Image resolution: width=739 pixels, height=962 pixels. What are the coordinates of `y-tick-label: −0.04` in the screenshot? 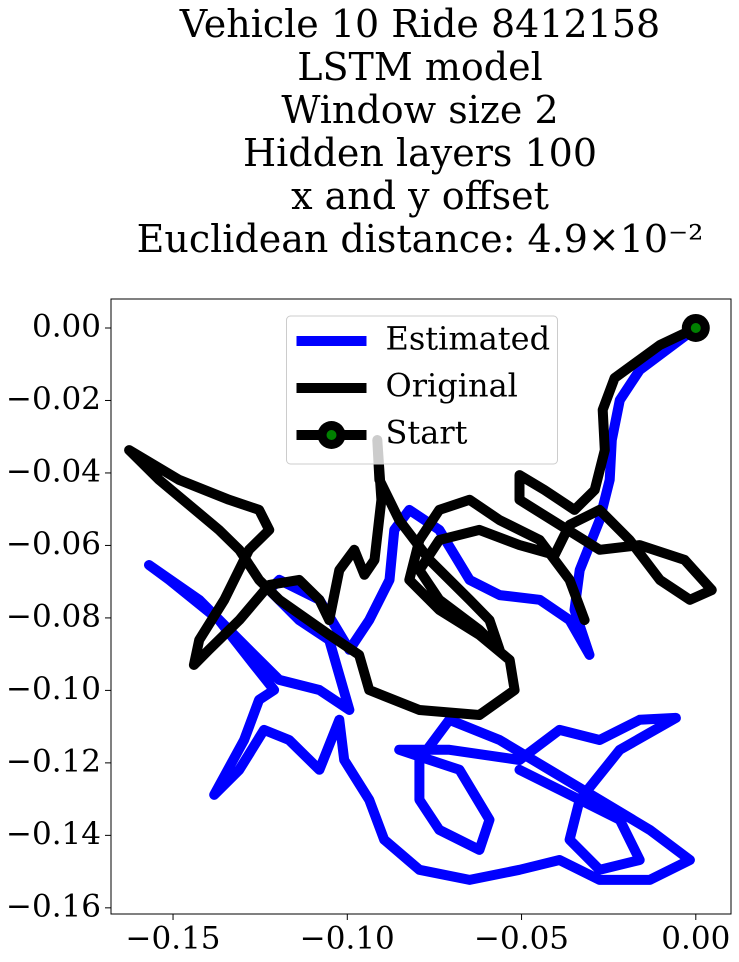 It's located at (53, 471).